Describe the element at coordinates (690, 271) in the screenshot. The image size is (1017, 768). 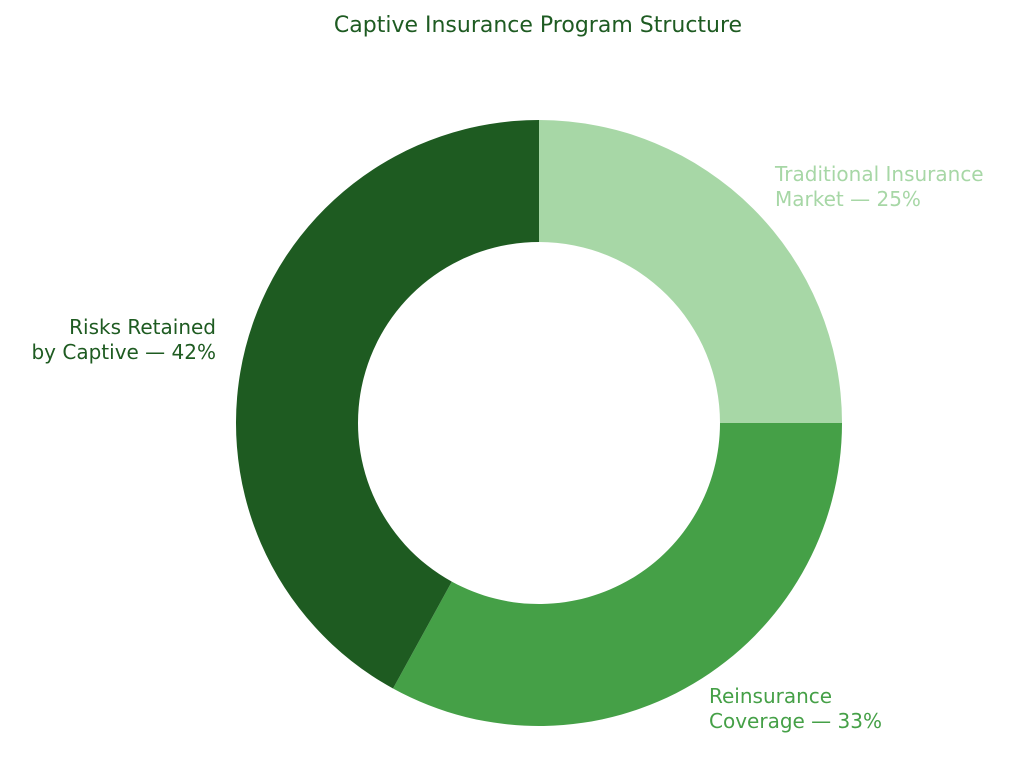
I see `slice-traditional-insurance-market` at that location.